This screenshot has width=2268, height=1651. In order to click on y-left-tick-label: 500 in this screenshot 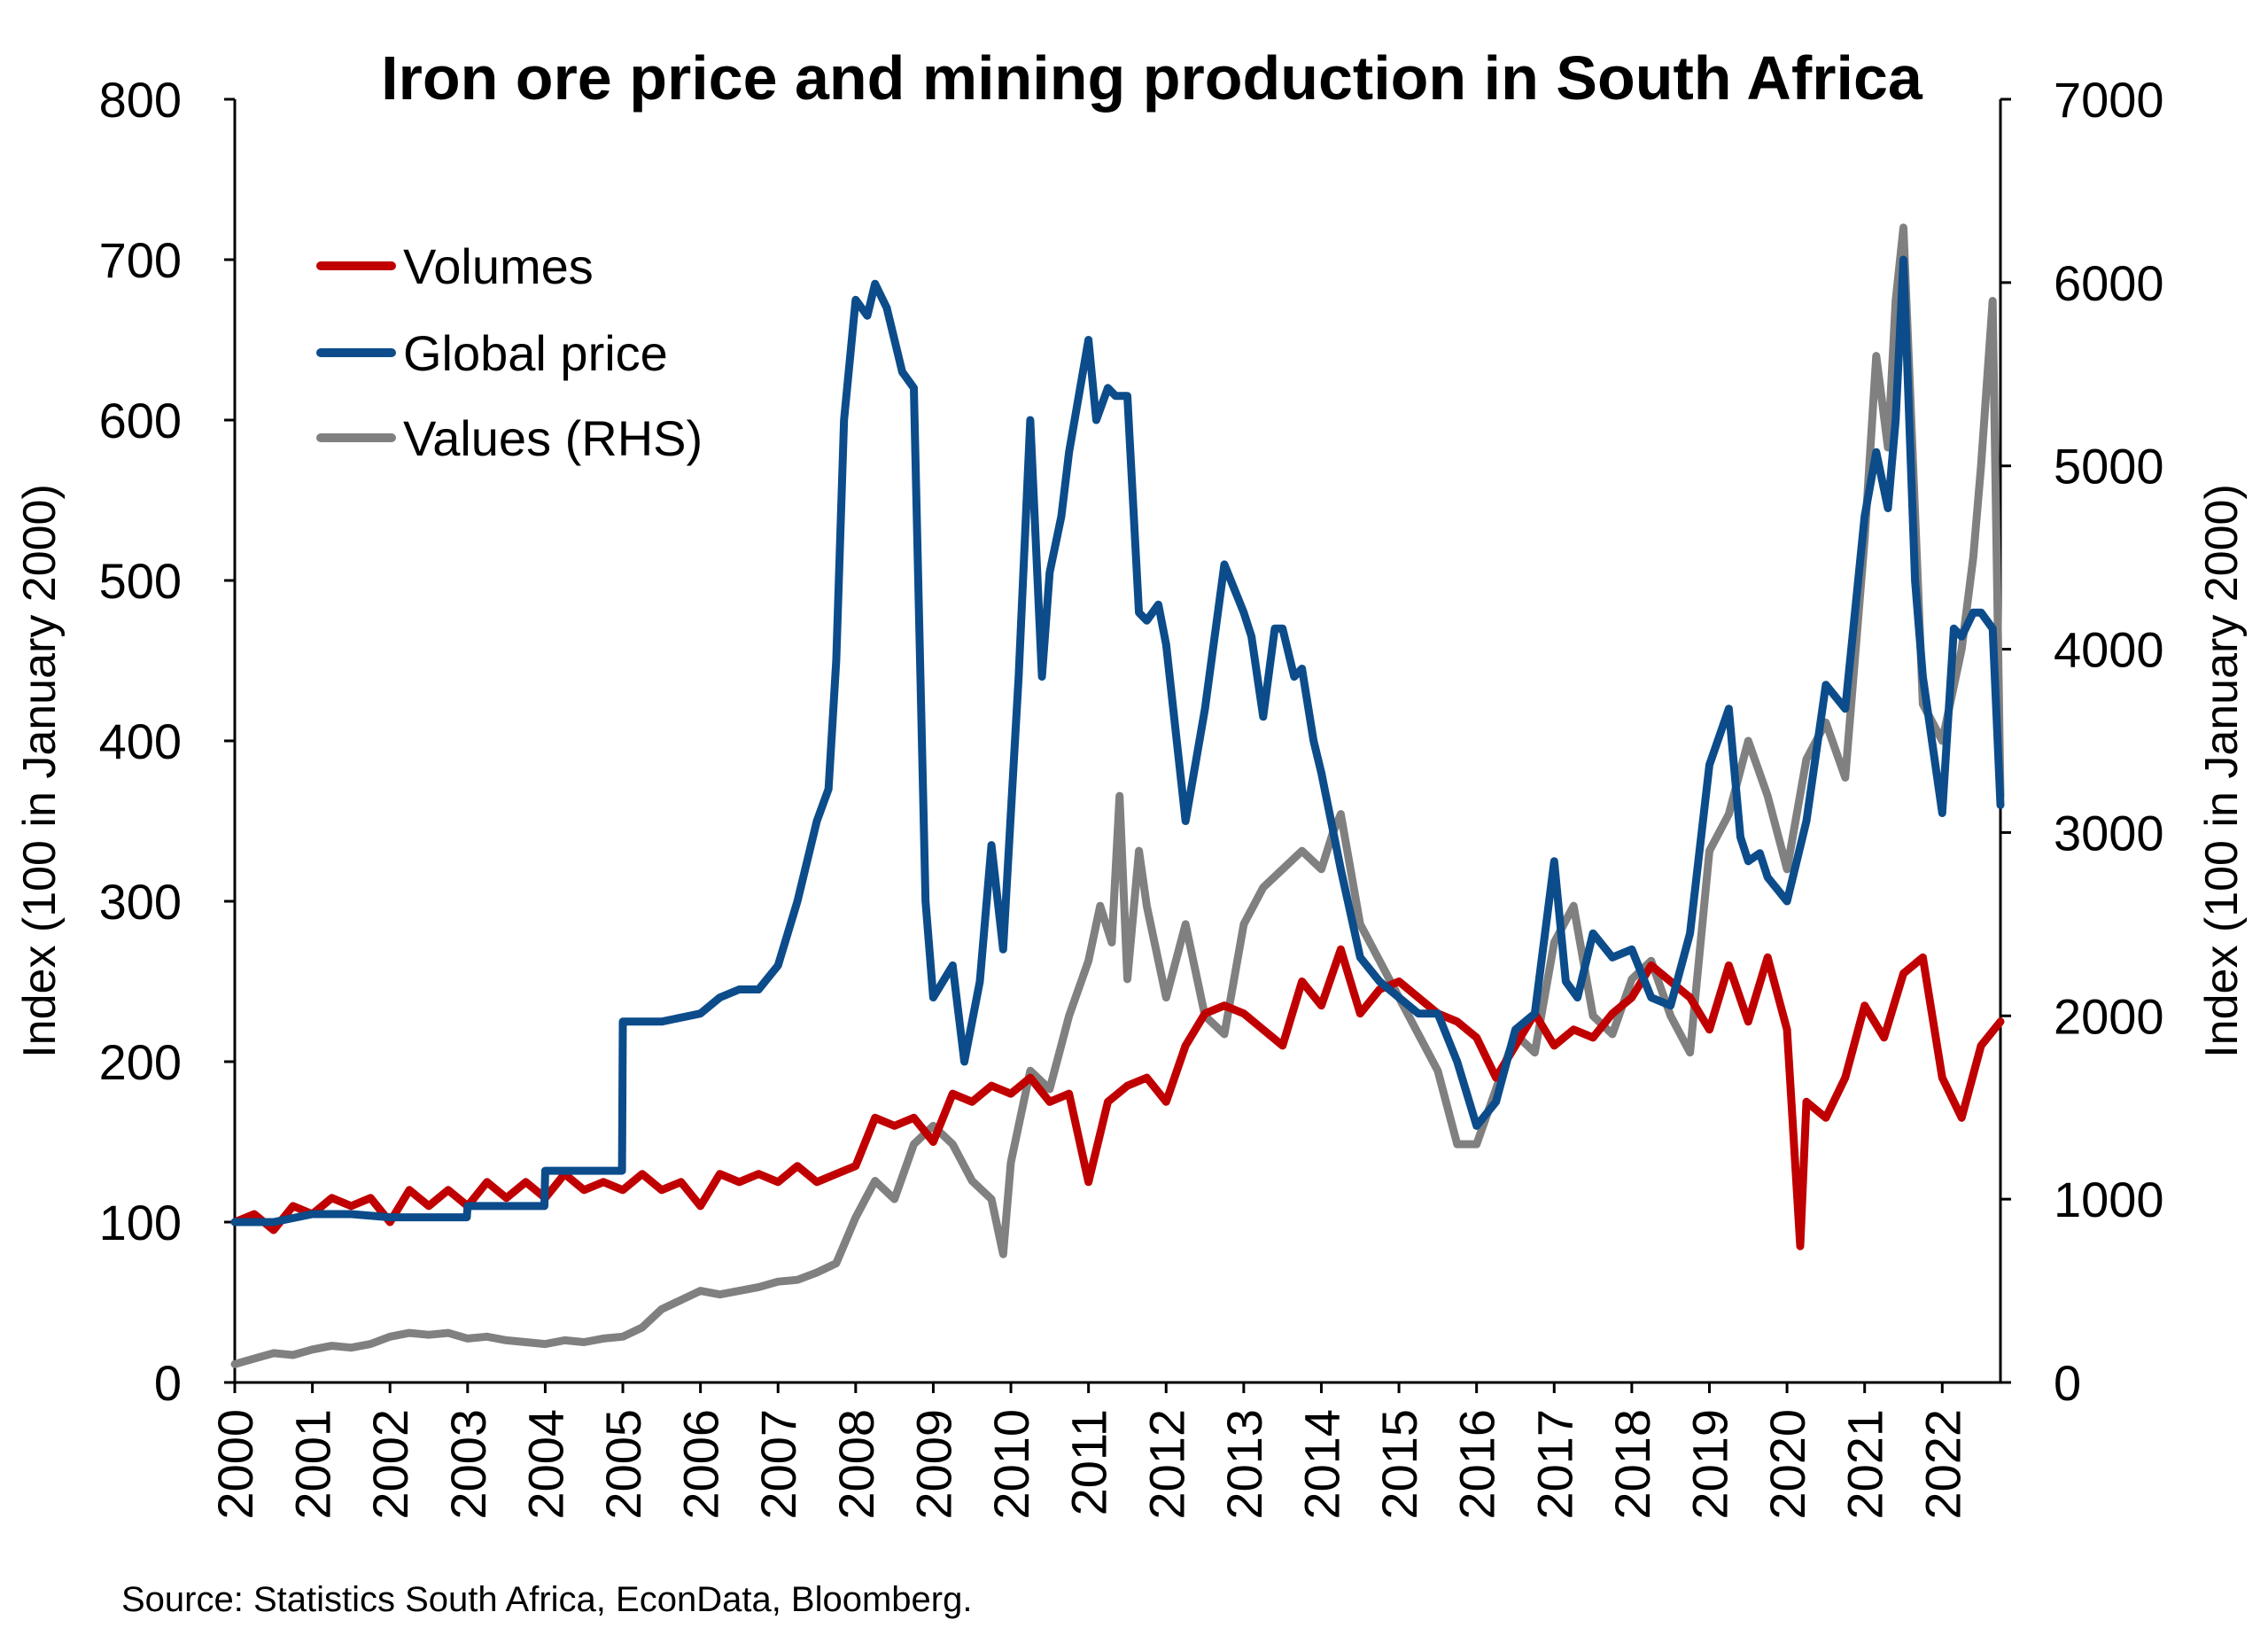, I will do `click(140, 581)`.